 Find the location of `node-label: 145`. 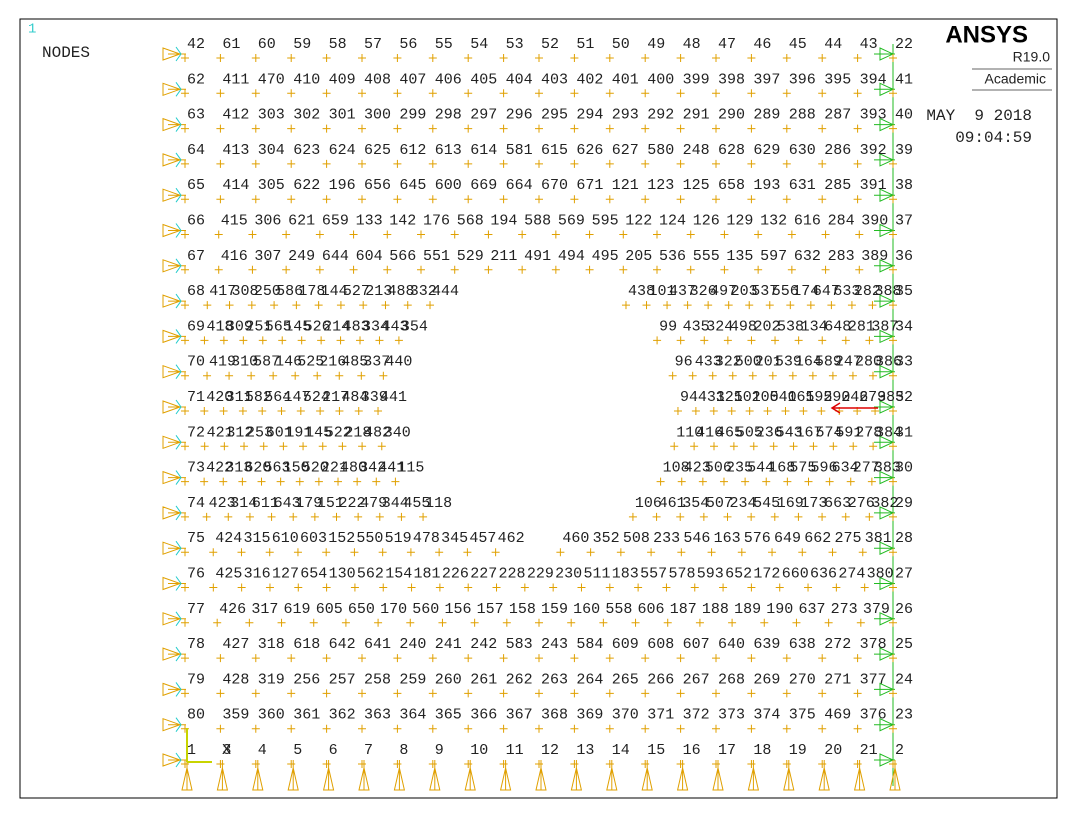

node-label: 145 is located at coordinates (297, 326).